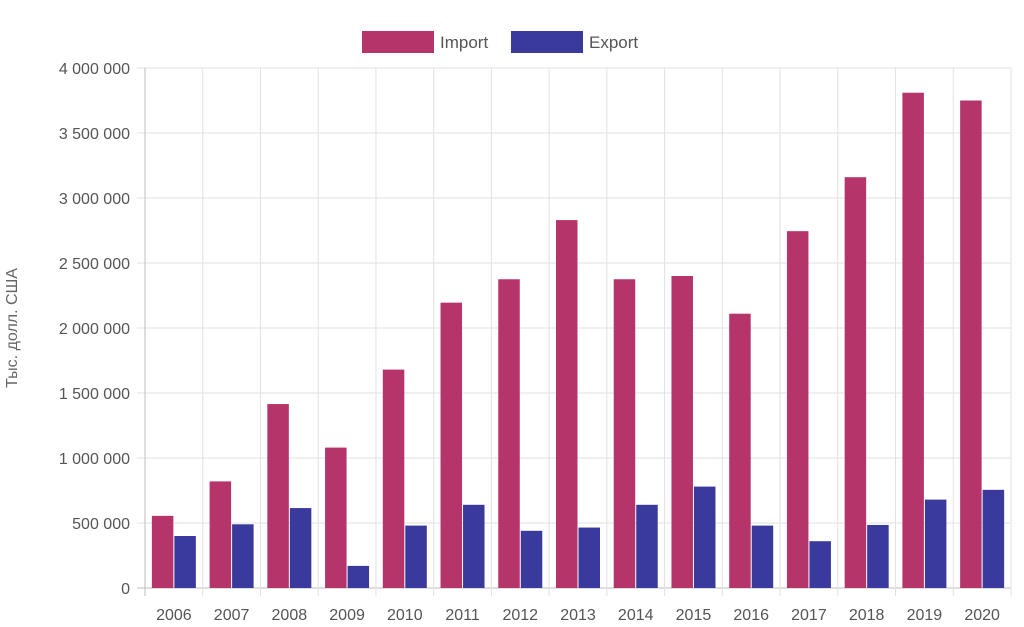 The height and width of the screenshot is (627, 1024). Describe the element at coordinates (982, 615) in the screenshot. I see `x-tick-label: 2020` at that location.